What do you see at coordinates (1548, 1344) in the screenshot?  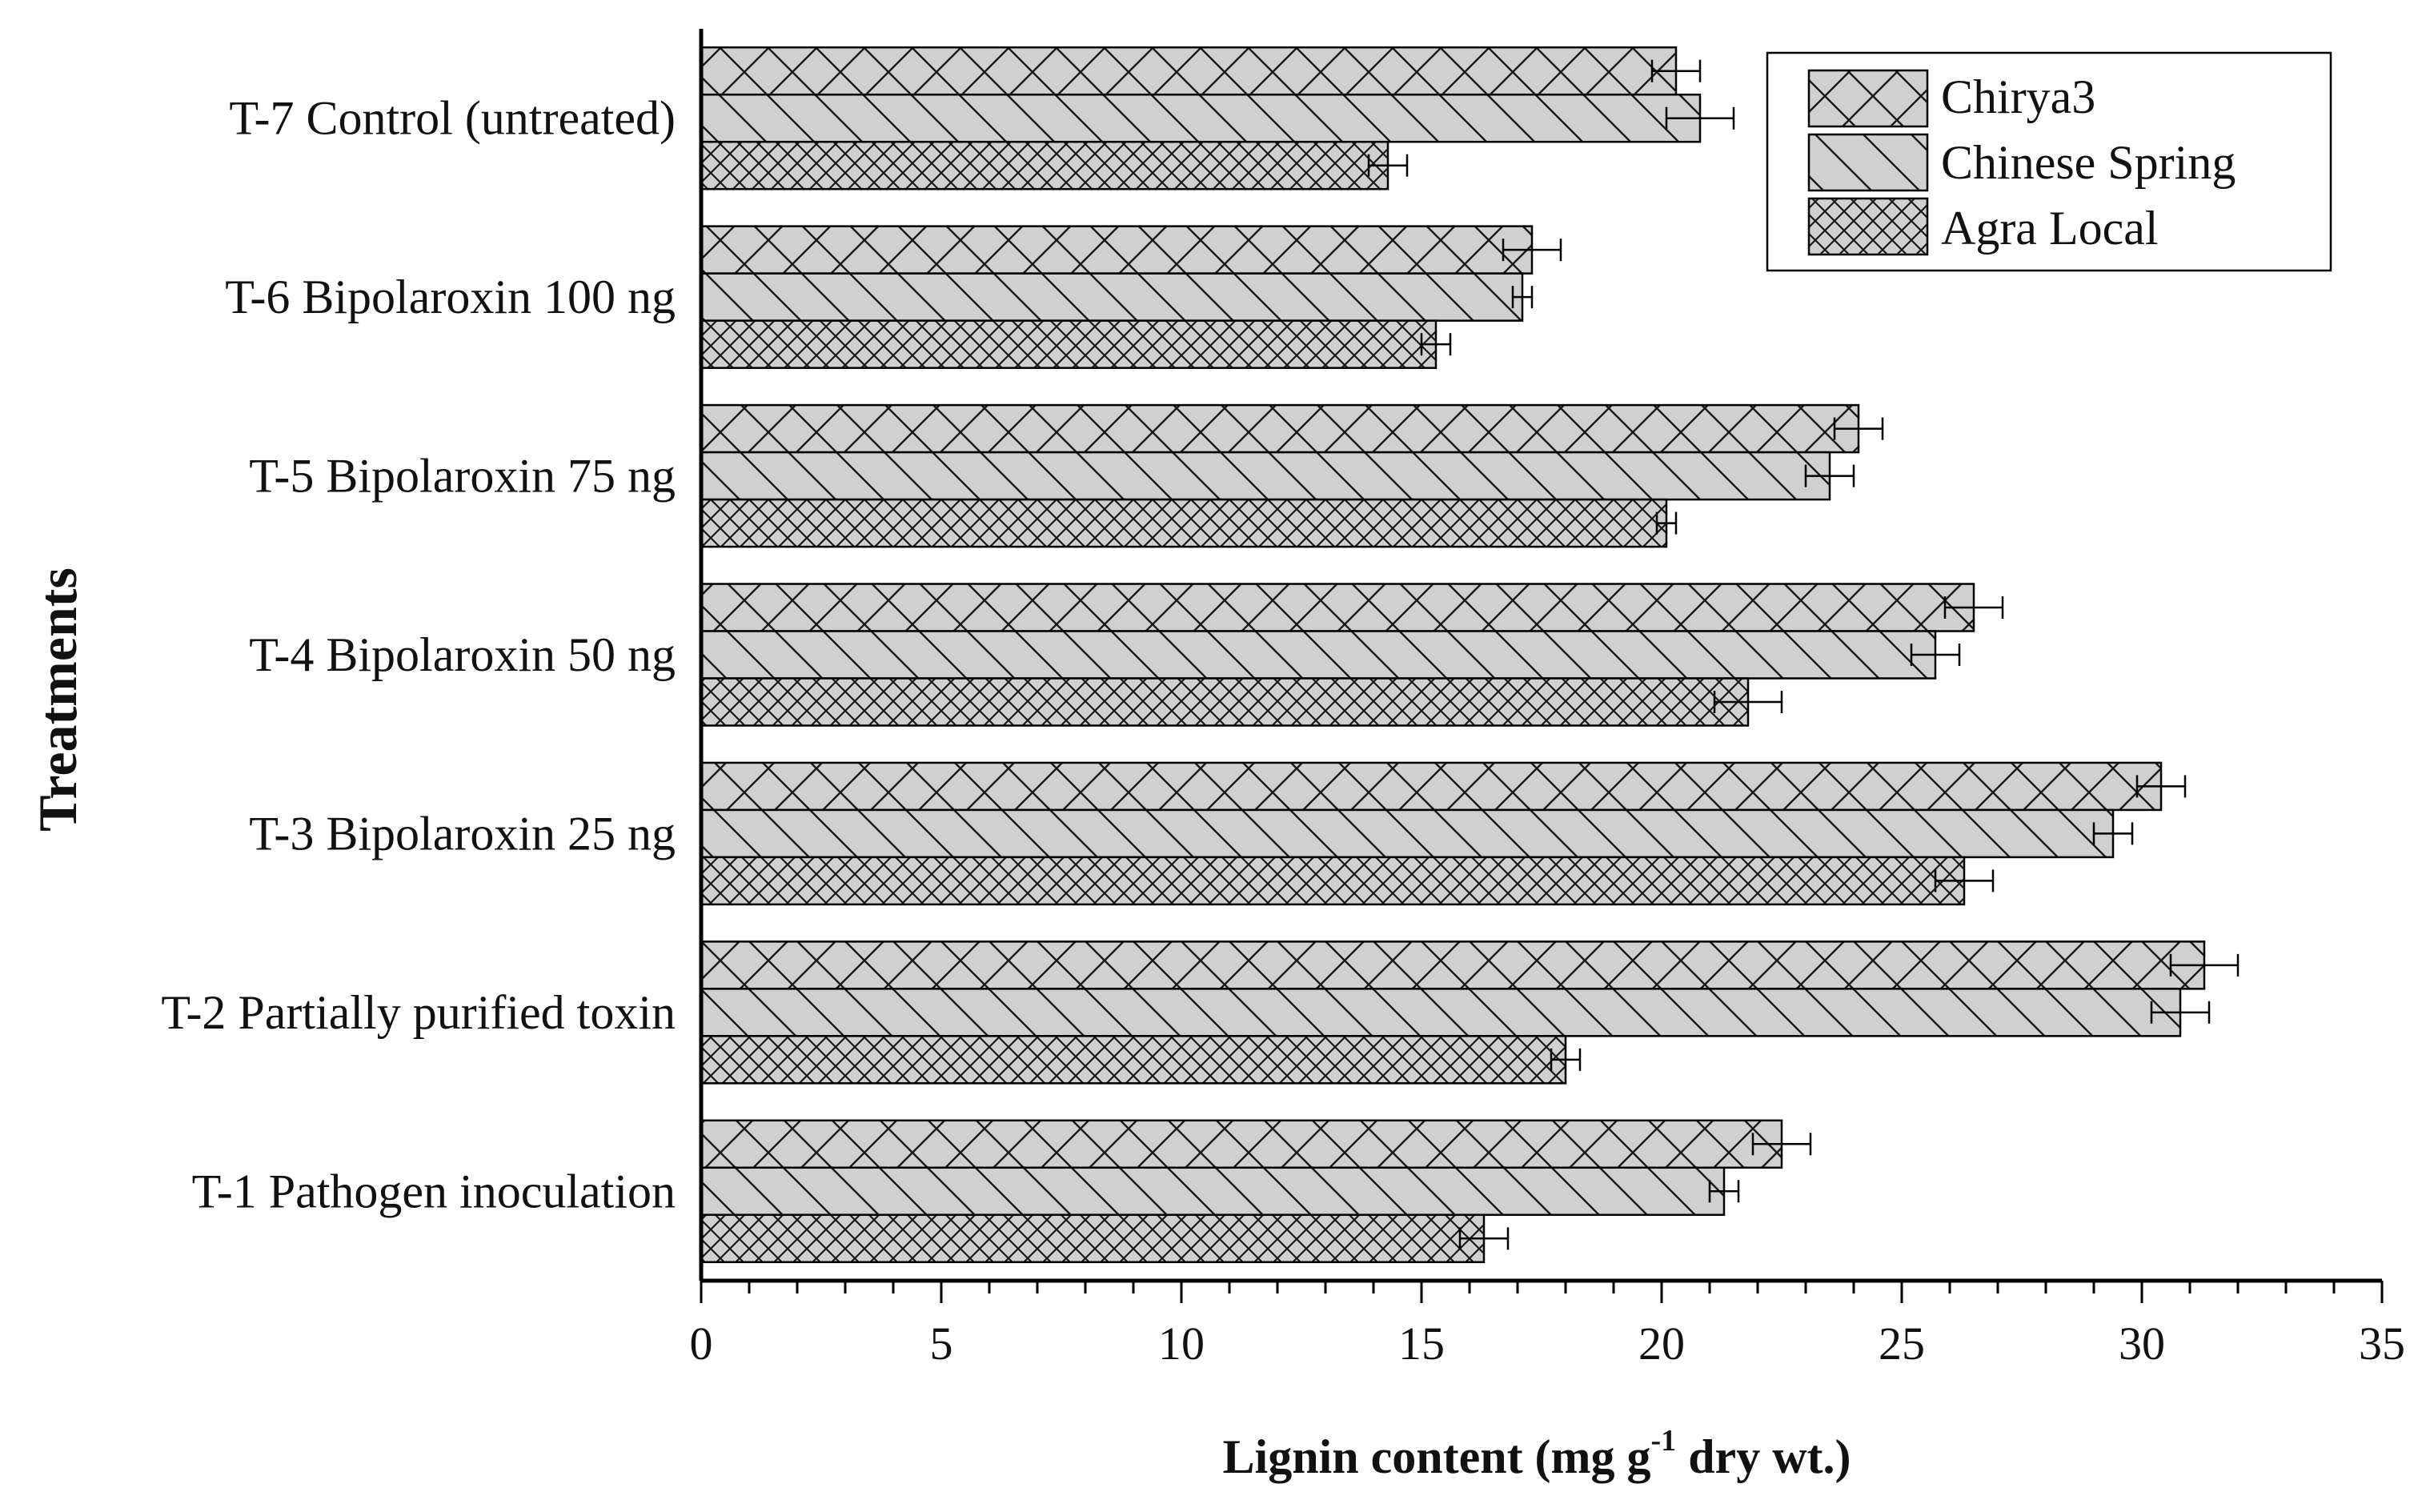 I see `x-tick-labels: 0 5 10 15 20 25 30 35` at bounding box center [1548, 1344].